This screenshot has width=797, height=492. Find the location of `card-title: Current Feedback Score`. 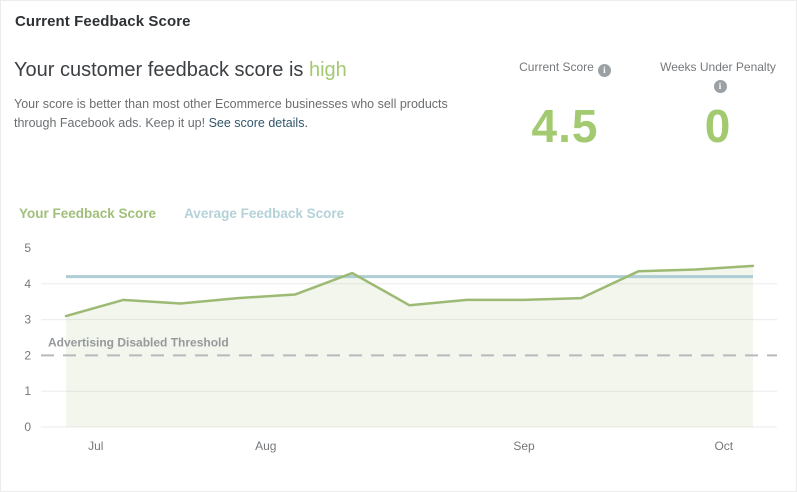

card-title: Current Feedback Score is located at coordinates (103, 21).